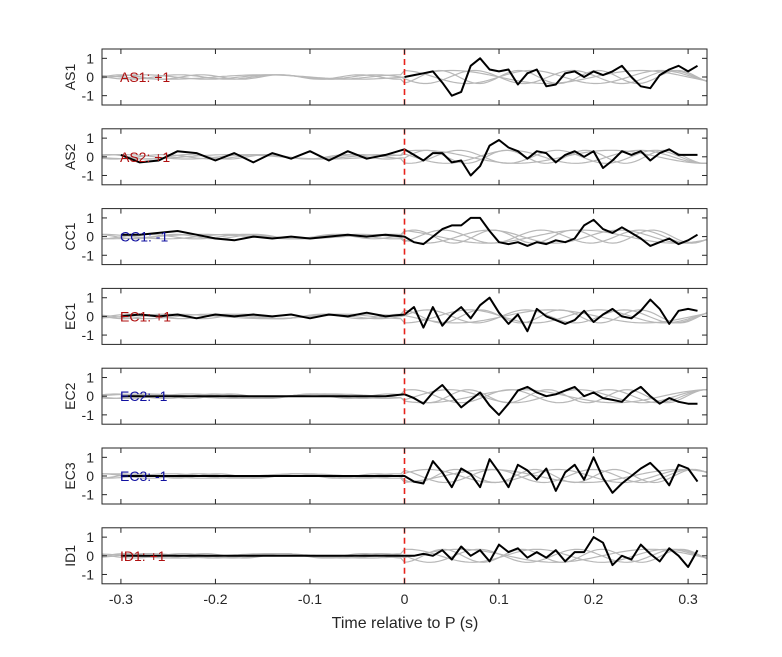 This screenshot has width=782, height=657. What do you see at coordinates (90, 157) in the screenshot?
I see `panel-as2-y-tick-label: 0` at bounding box center [90, 157].